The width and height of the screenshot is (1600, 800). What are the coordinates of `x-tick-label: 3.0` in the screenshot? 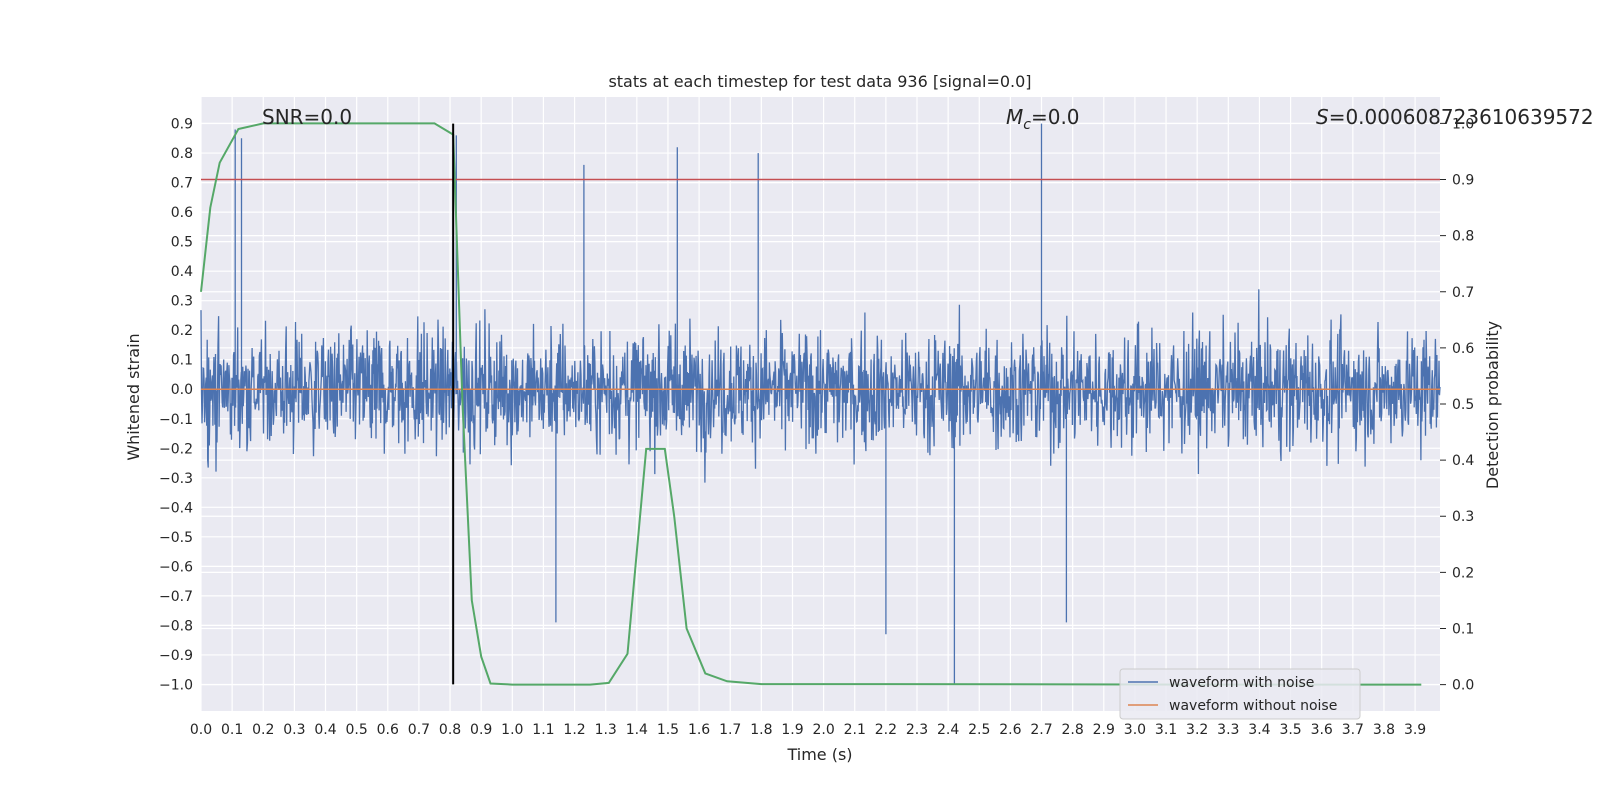 It's located at (1135, 730).